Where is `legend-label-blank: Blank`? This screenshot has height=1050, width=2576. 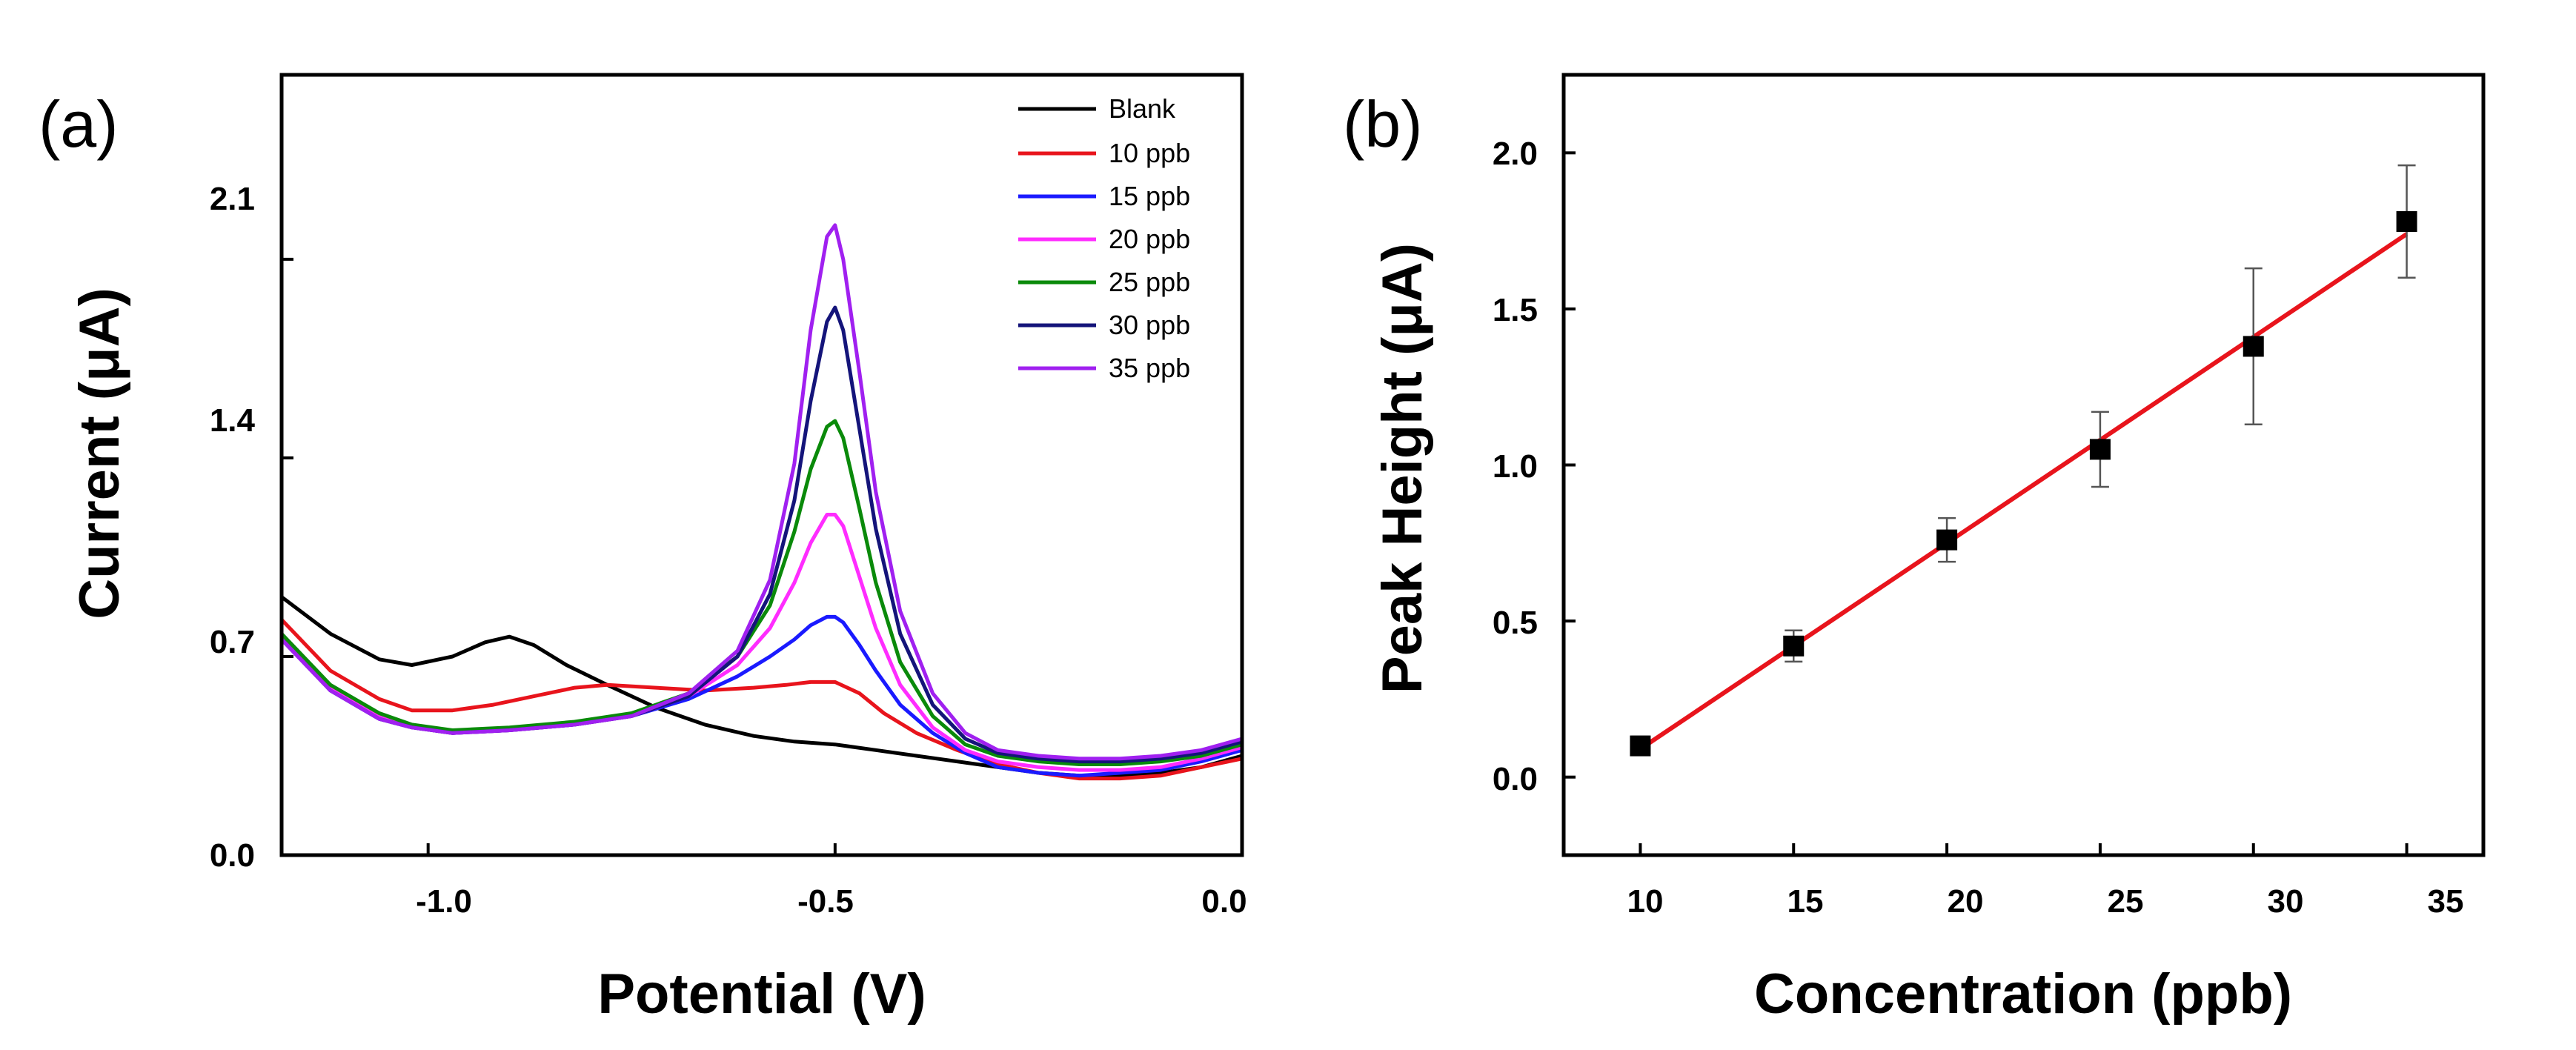 legend-label-blank: Blank is located at coordinates (1142, 109).